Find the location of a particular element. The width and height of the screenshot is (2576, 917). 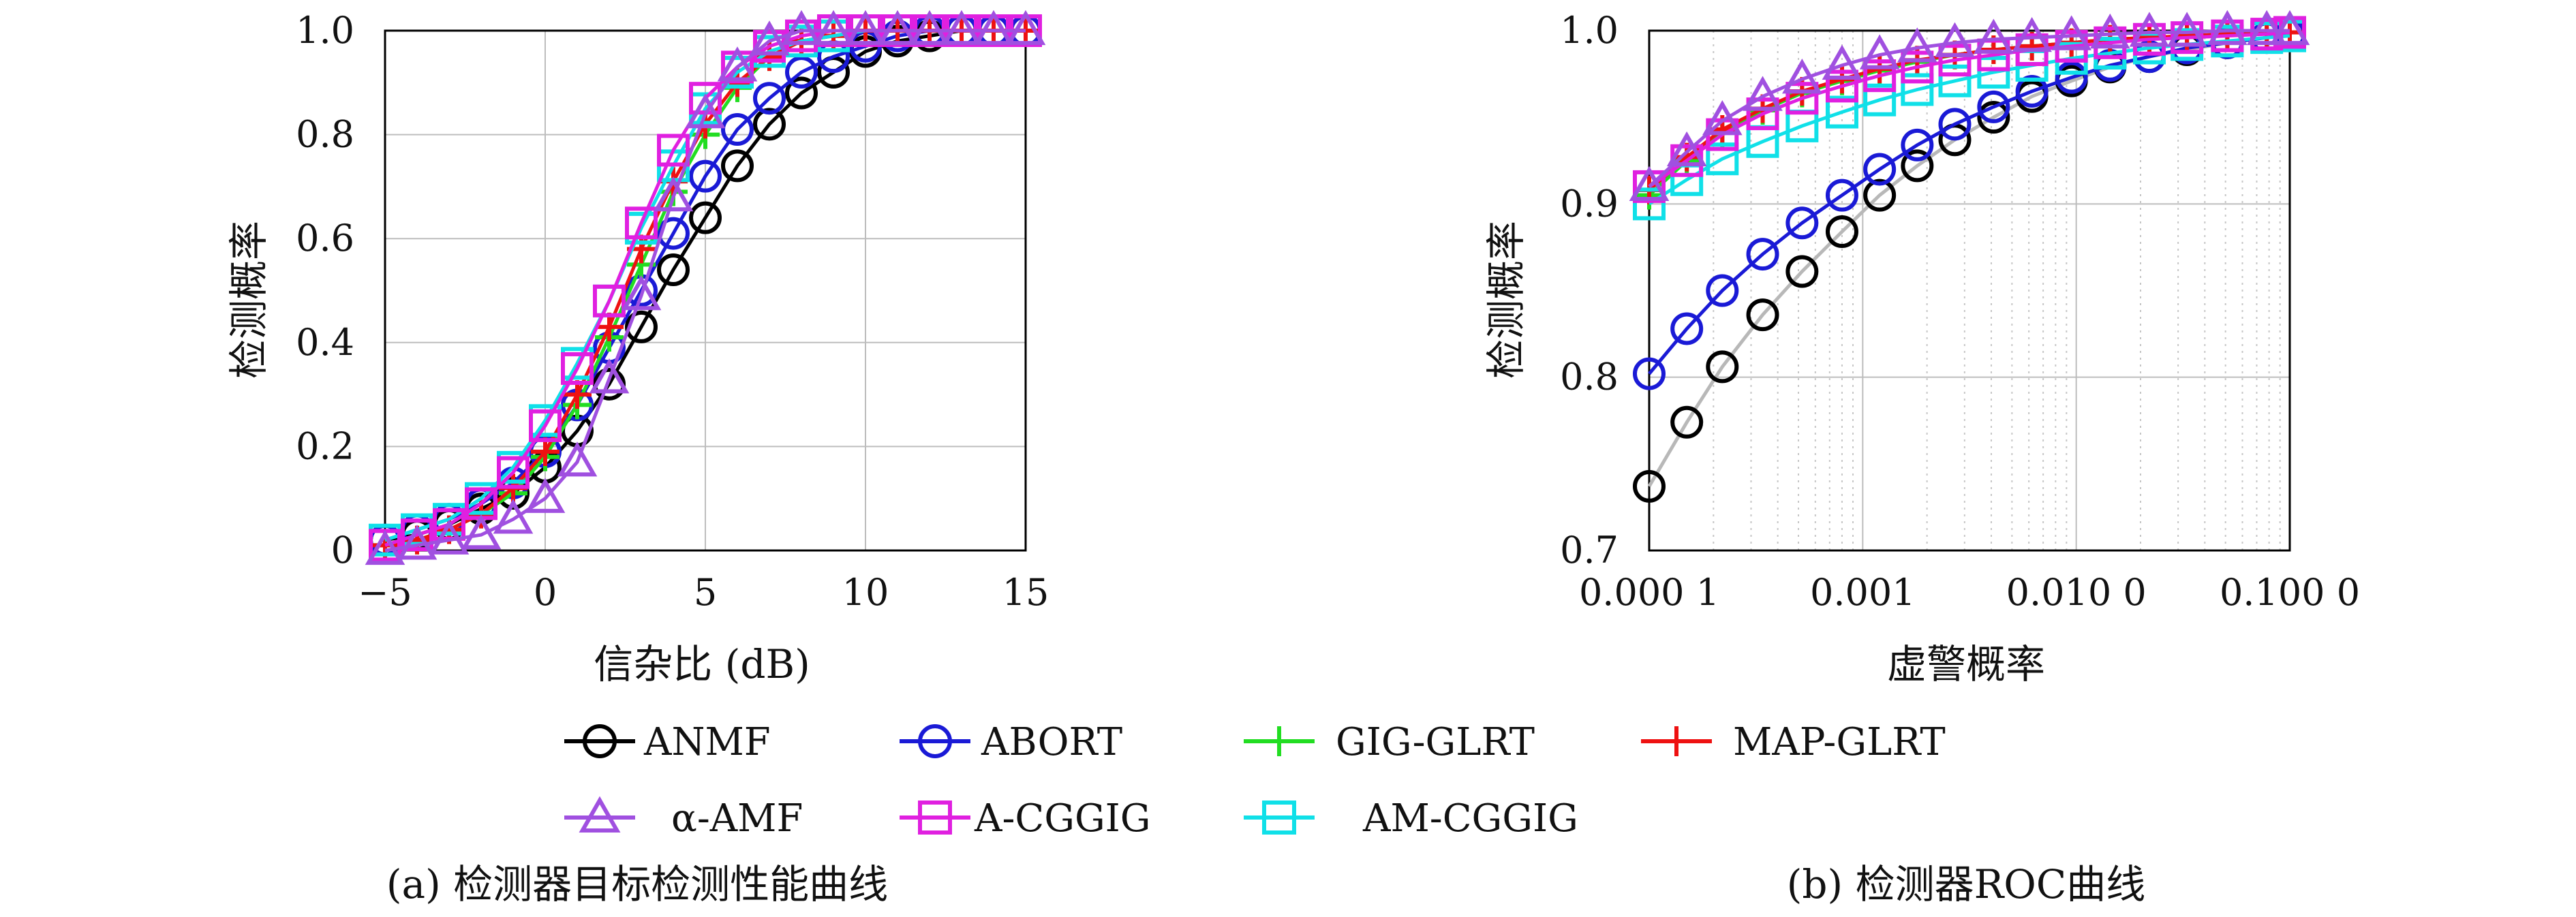

legend-item-anmf: ANMF is located at coordinates (667, 742).